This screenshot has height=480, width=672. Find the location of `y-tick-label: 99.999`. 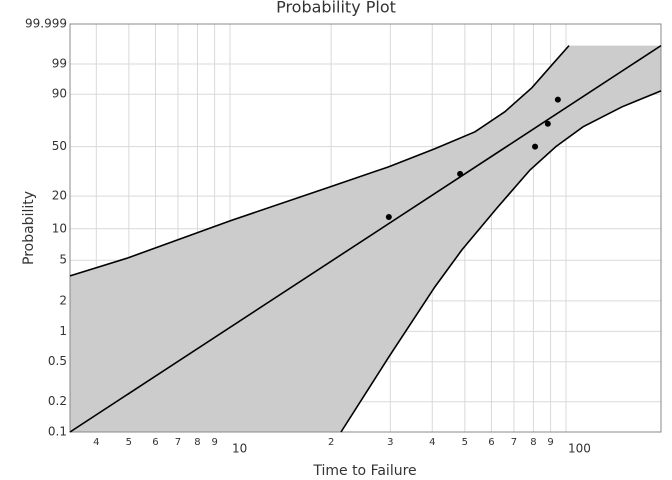

y-tick-label: 99.999 is located at coordinates (46, 24).